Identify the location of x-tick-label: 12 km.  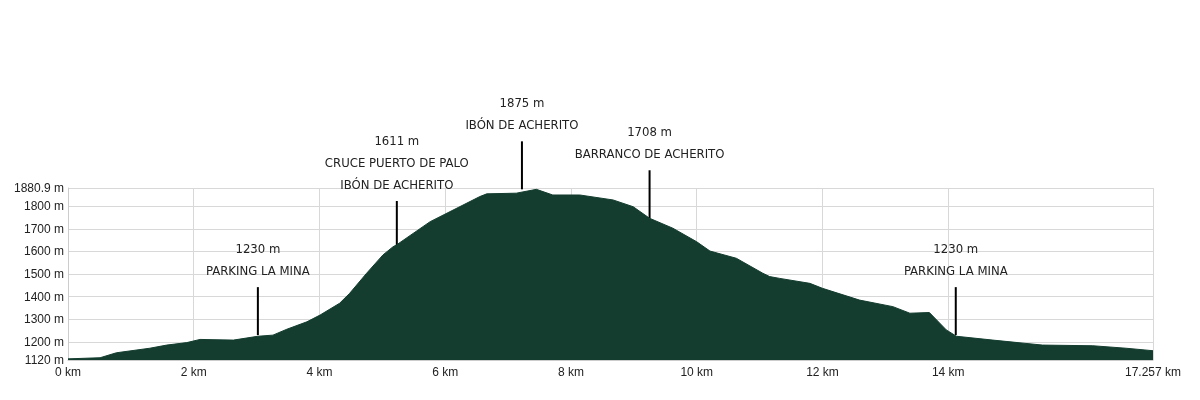
(822, 372).